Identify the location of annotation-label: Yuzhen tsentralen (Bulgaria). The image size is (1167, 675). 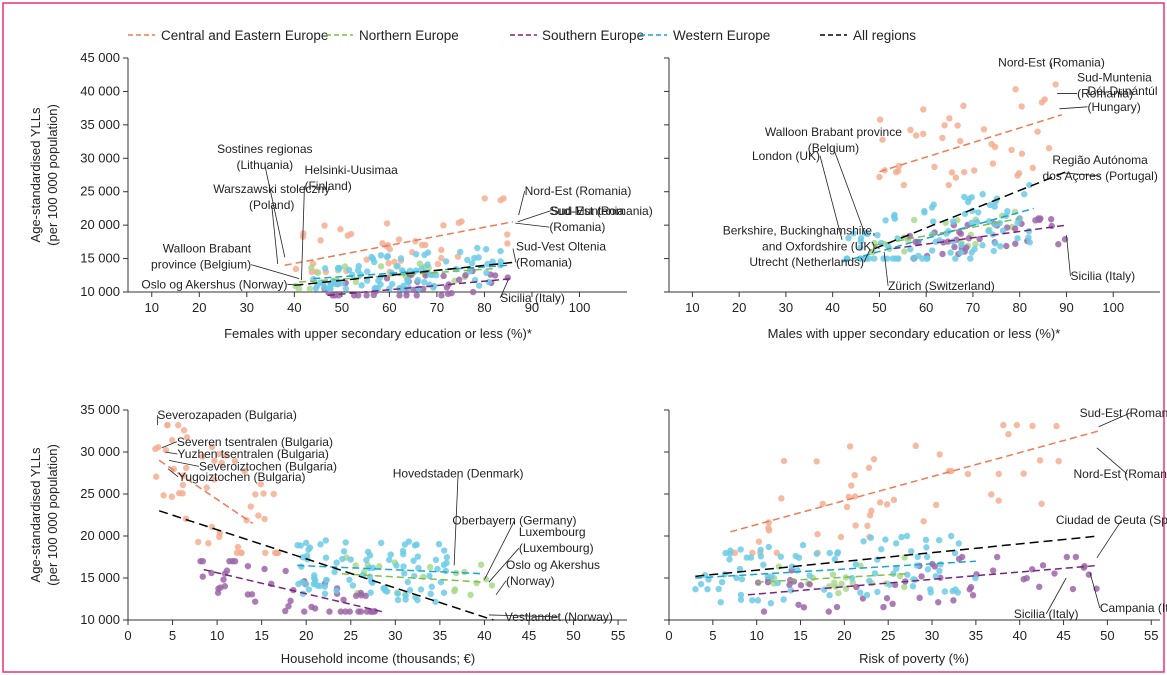
(252, 454).